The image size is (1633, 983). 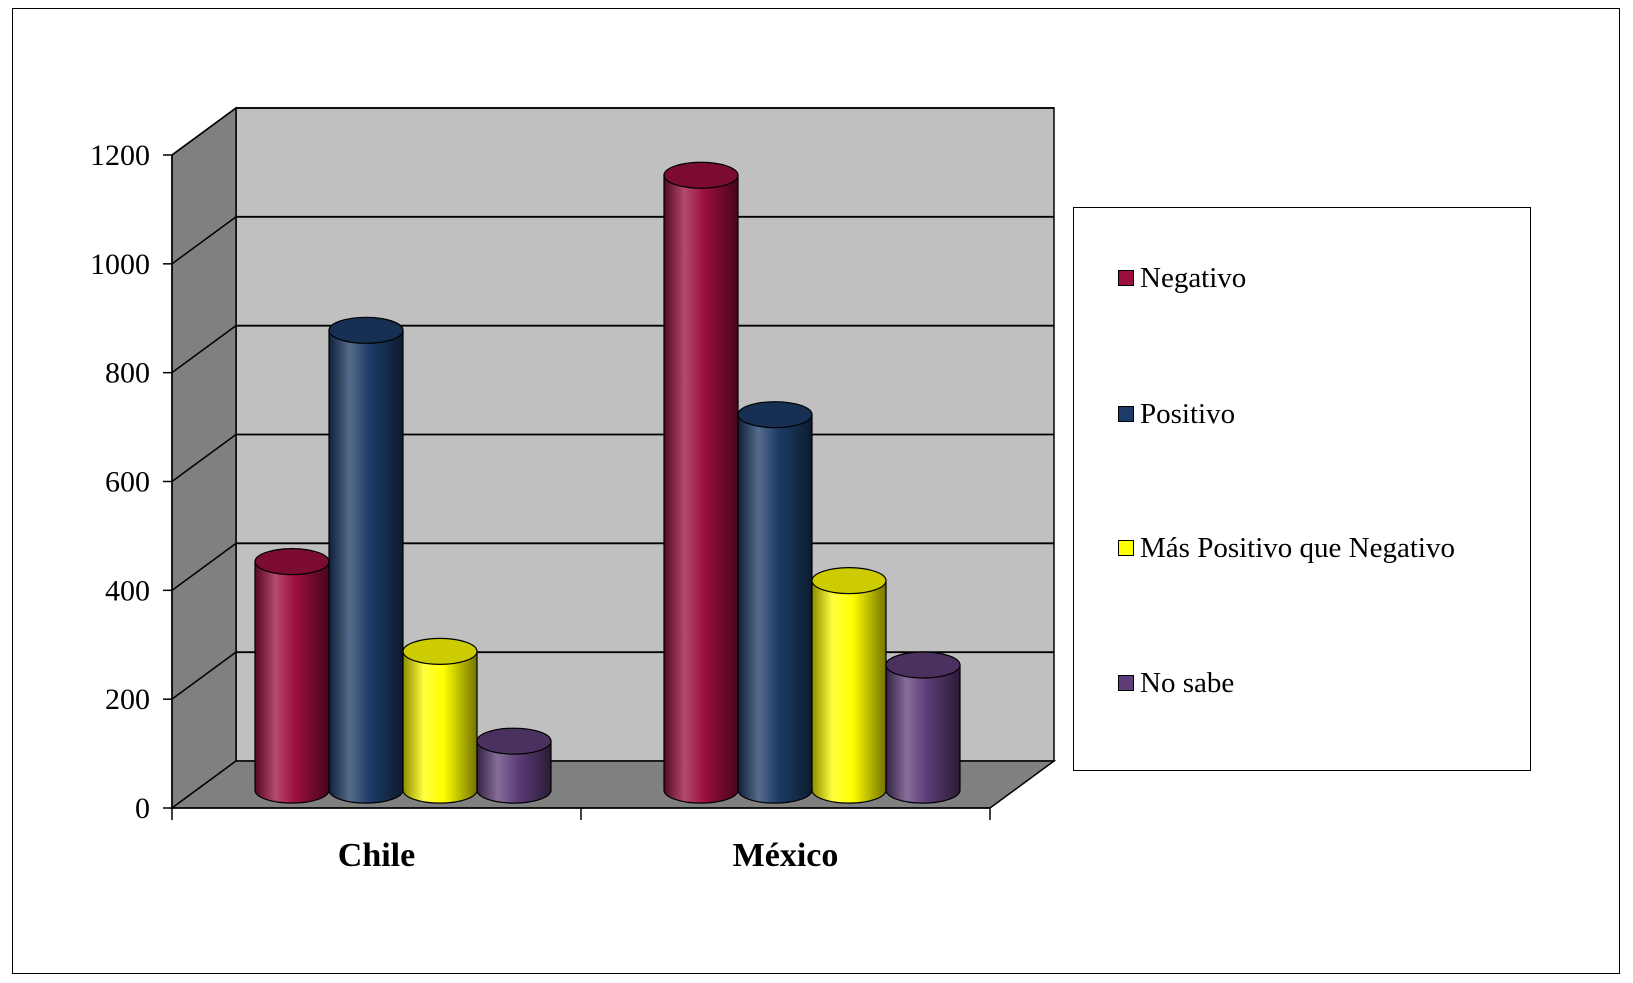 I want to click on y-tick-label: 1000, so click(x=120, y=264).